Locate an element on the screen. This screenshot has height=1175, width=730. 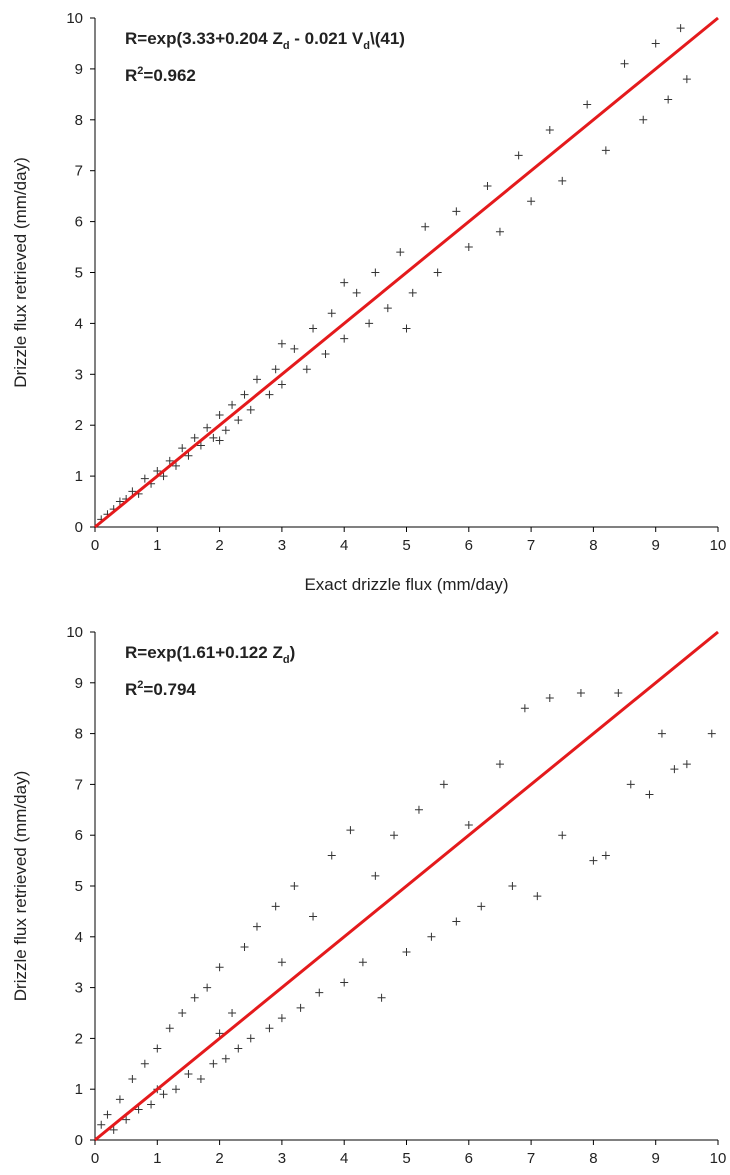
fit-part: =0.794 is located at coordinates (169, 689).